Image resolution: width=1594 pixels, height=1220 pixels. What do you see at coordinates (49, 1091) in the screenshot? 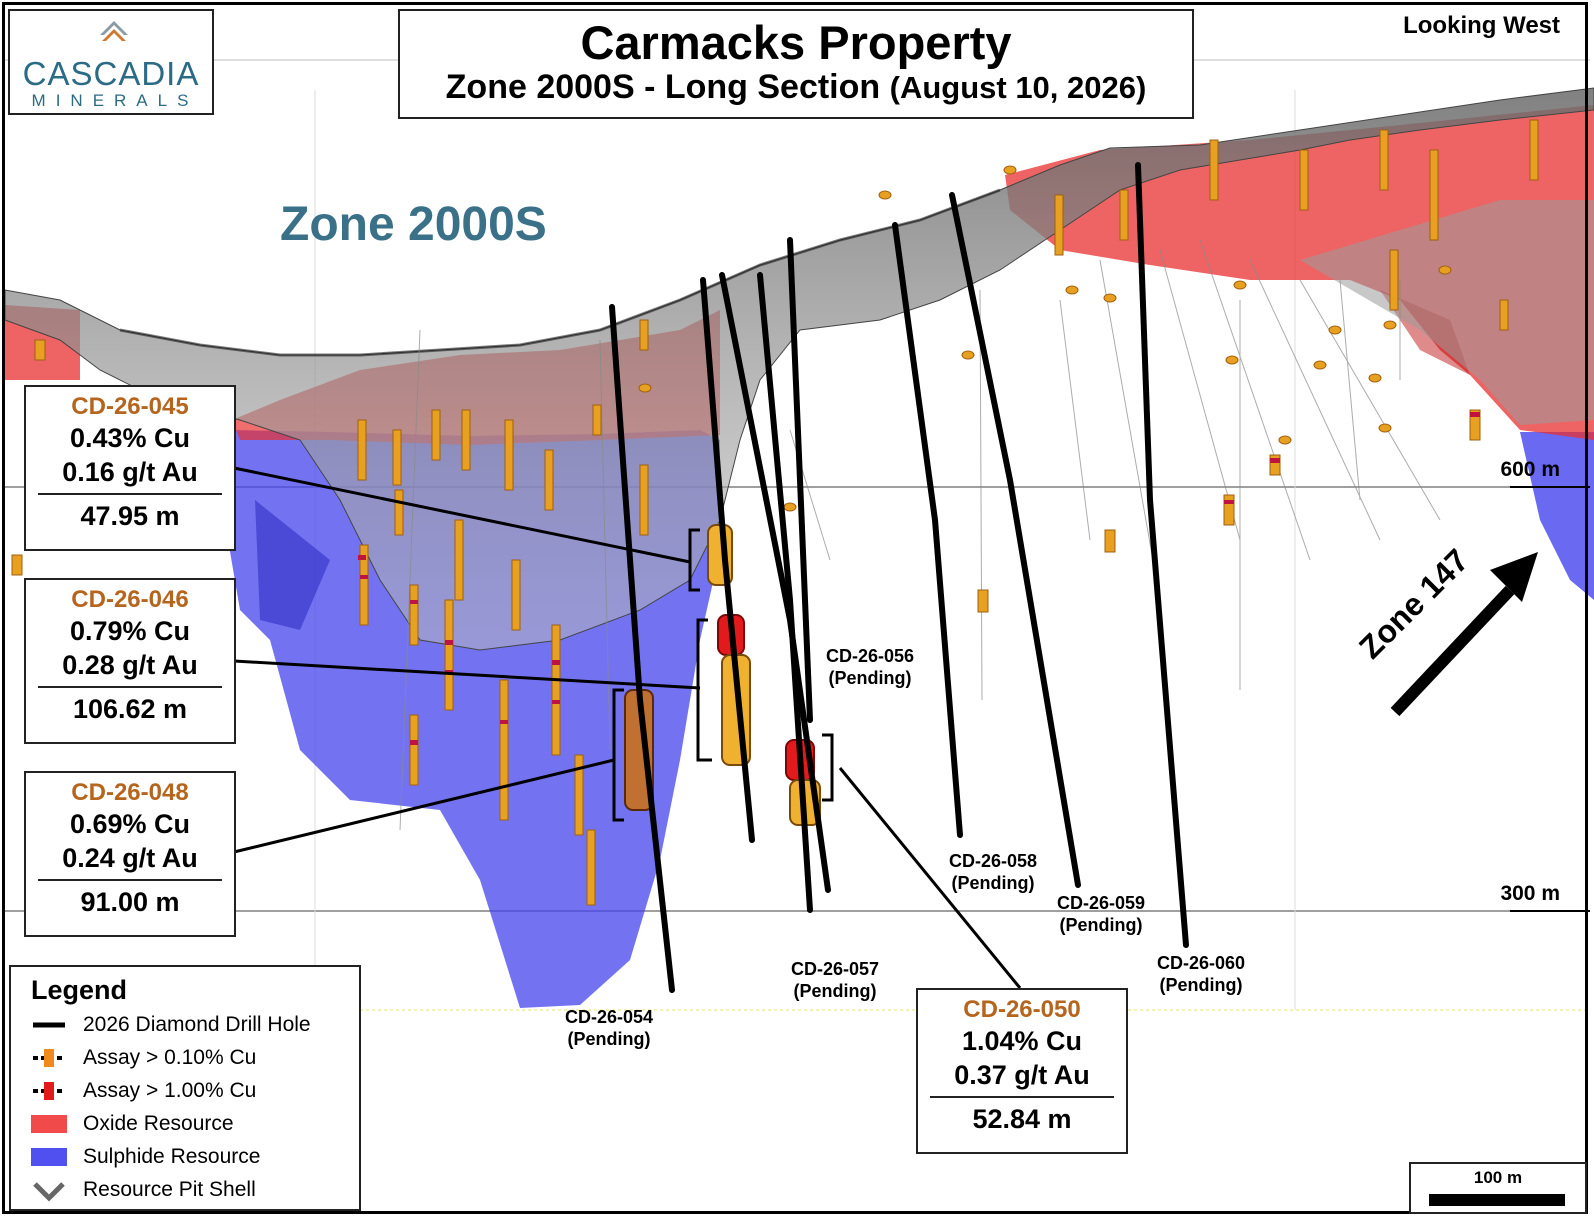
I see `red-assay-icon` at bounding box center [49, 1091].